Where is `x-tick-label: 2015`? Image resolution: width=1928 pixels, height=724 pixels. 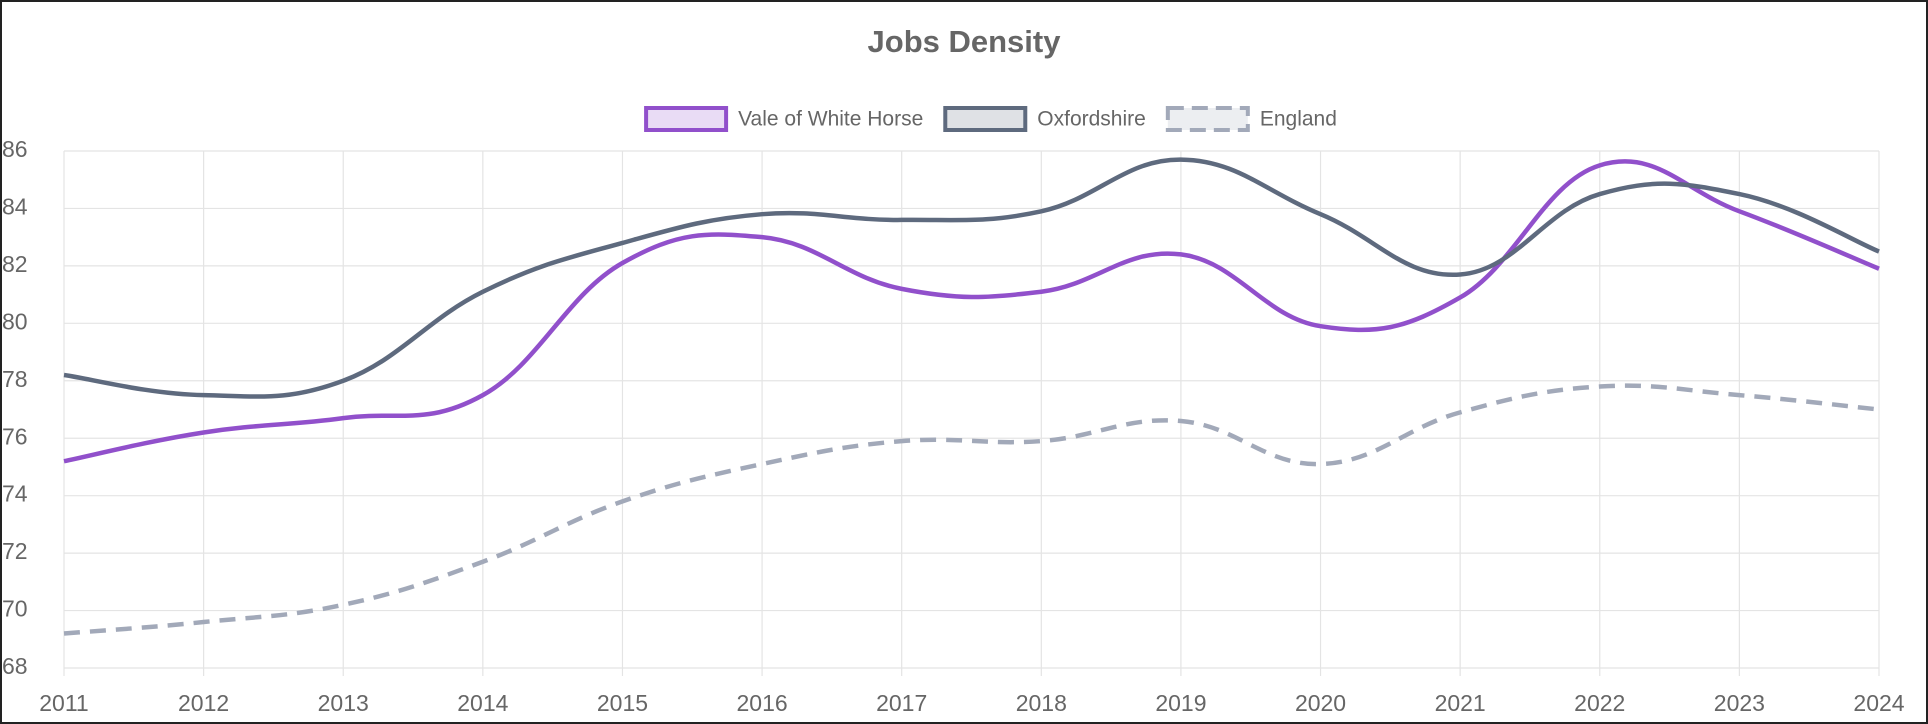 x-tick-label: 2015 is located at coordinates (622, 703).